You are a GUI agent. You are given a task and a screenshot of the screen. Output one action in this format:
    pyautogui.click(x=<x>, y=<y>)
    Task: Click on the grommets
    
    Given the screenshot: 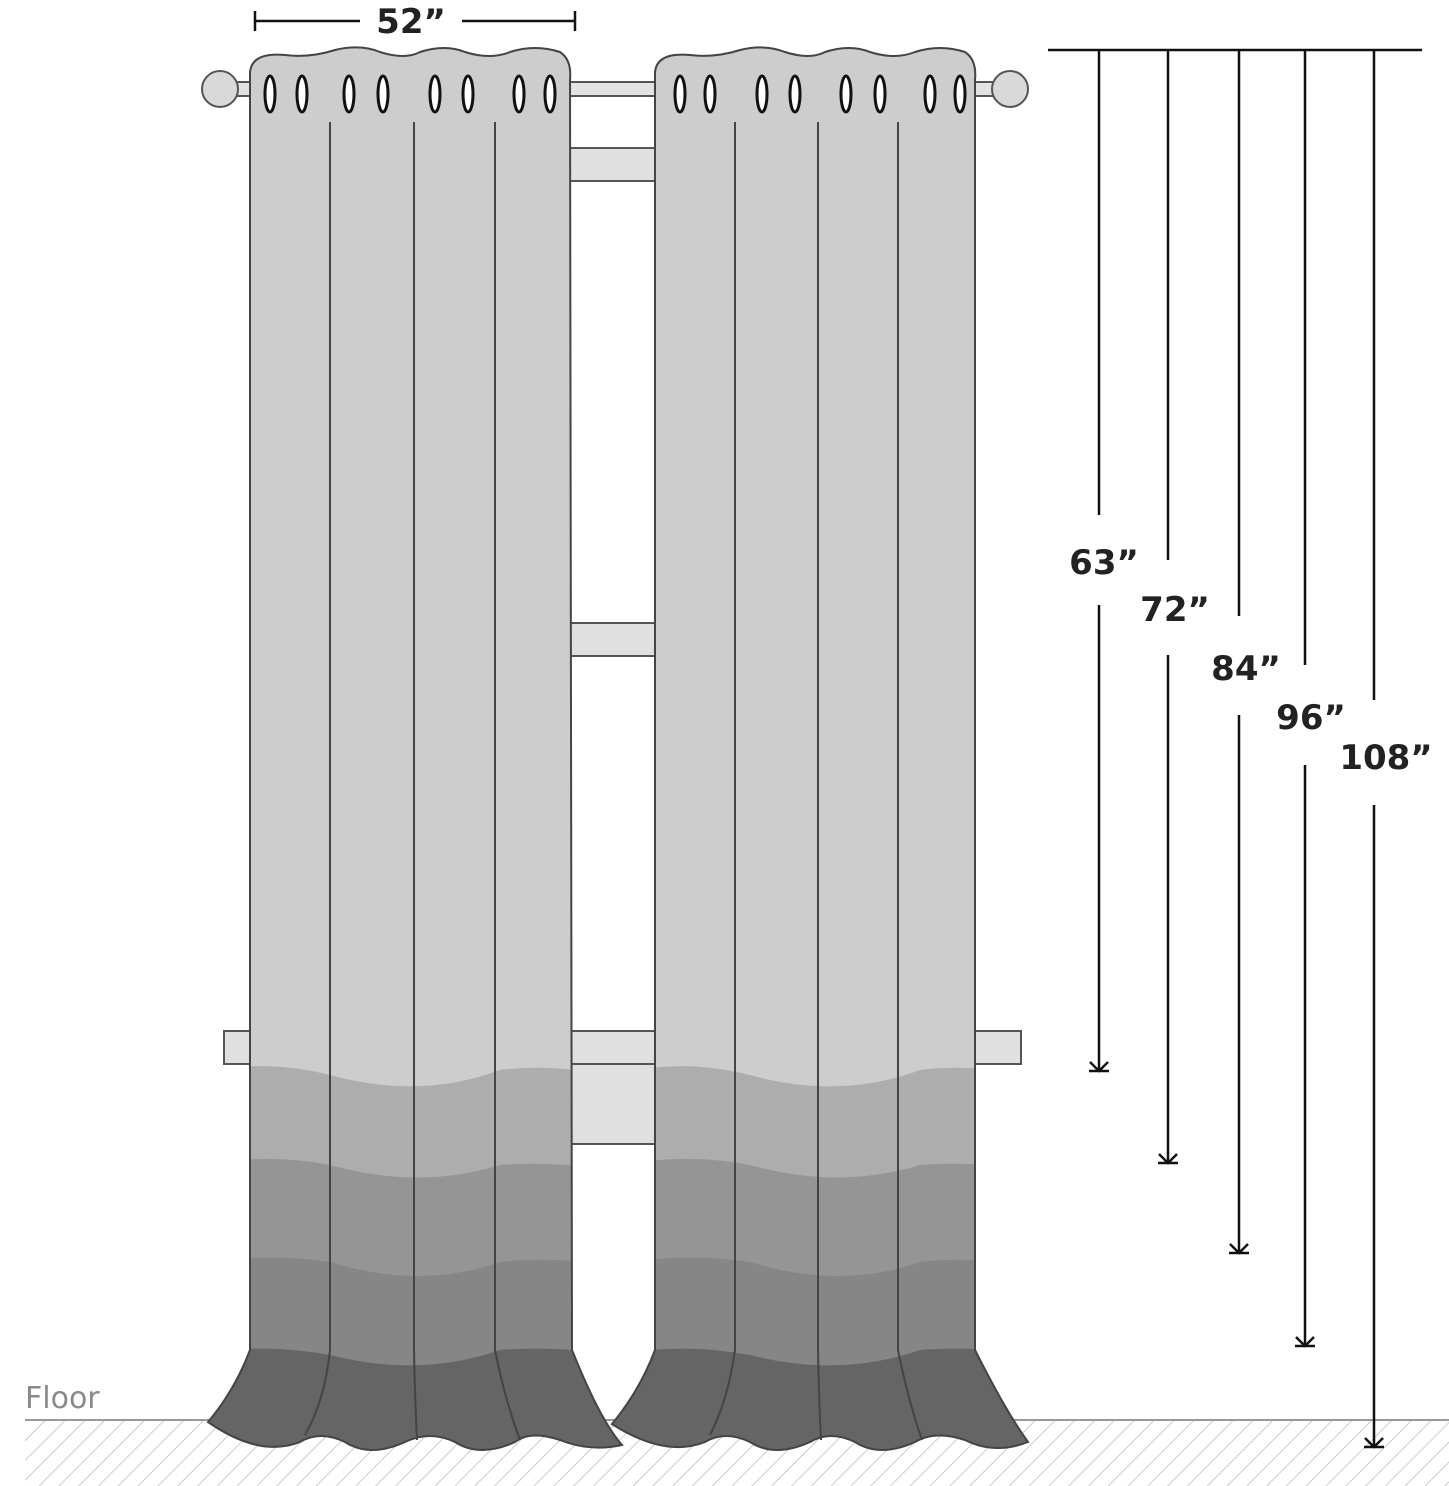 What is the action you would take?
    pyautogui.click(x=615, y=94)
    